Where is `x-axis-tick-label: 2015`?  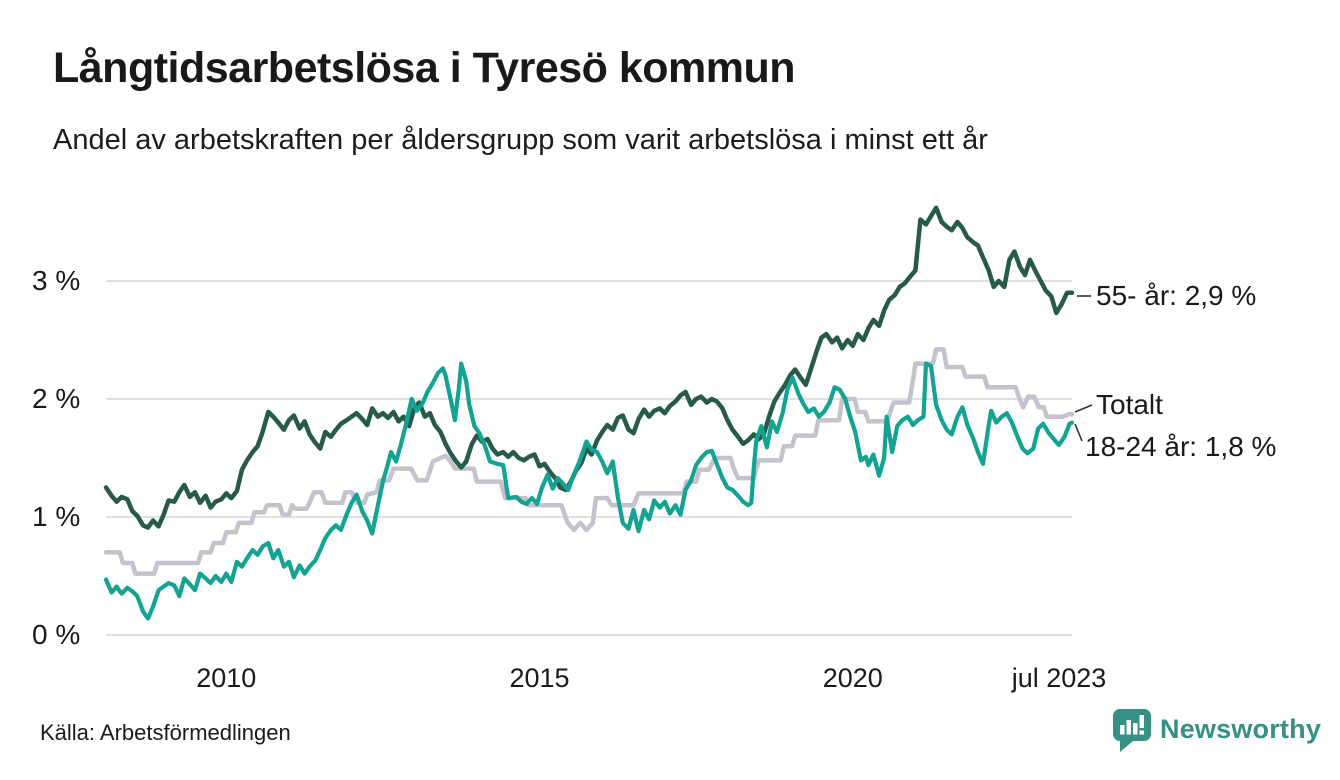 x-axis-tick-label: 2015 is located at coordinates (539, 678).